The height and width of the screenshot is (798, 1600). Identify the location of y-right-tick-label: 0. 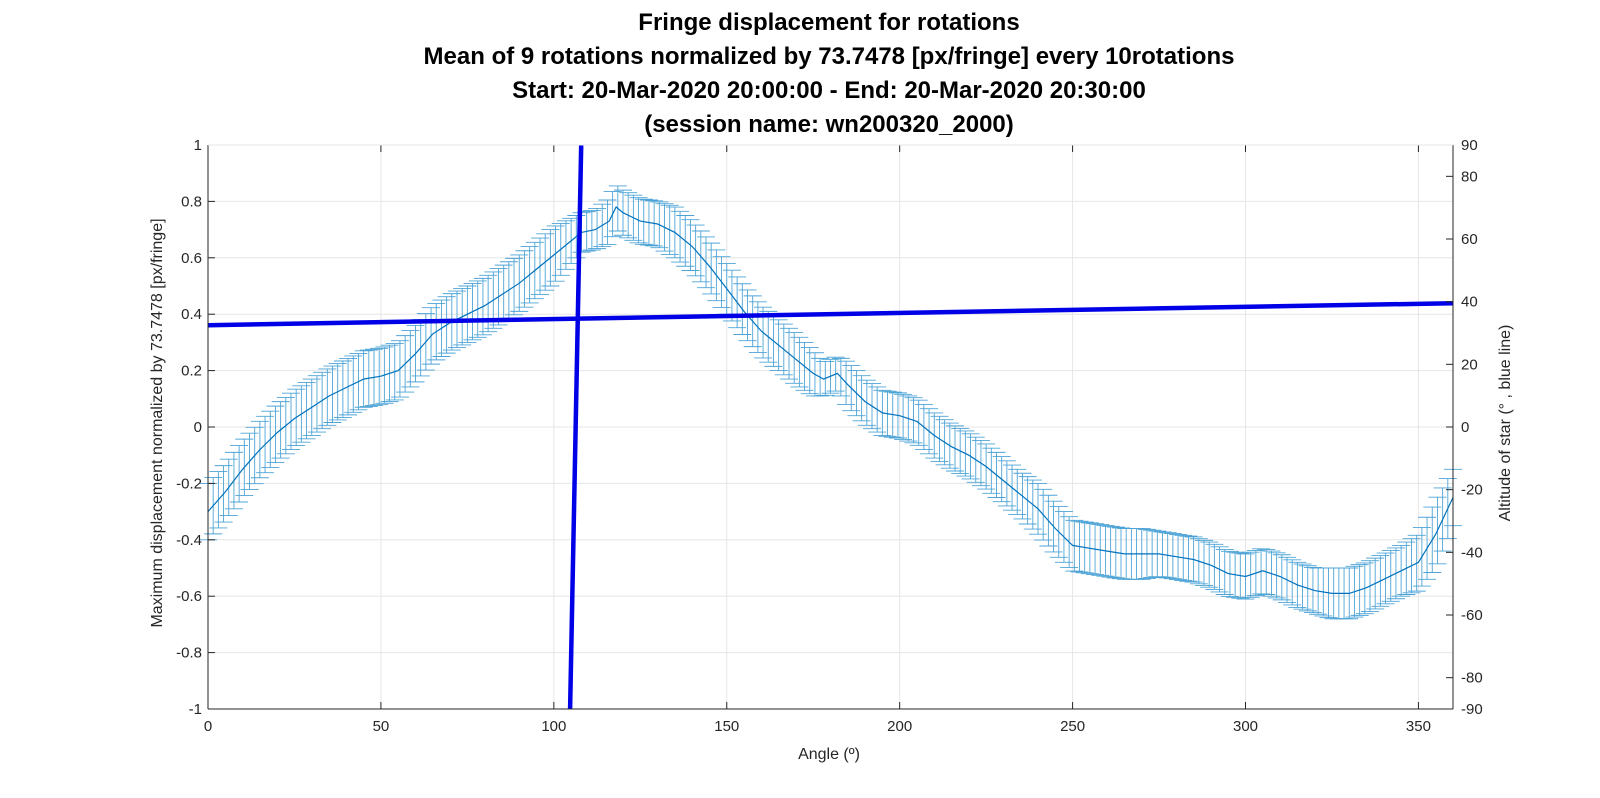
(1465, 427).